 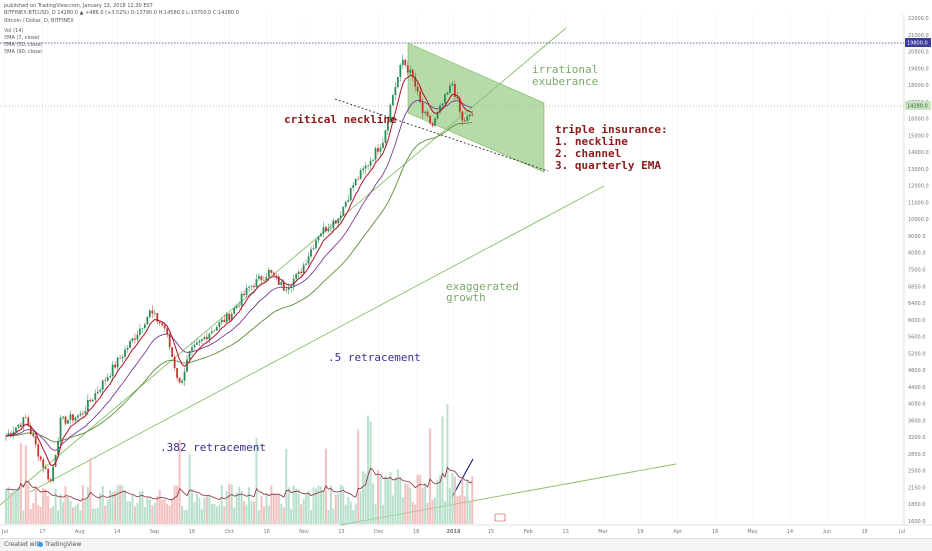 What do you see at coordinates (603, 532) in the screenshot?
I see `time-tick-label: Mar` at bounding box center [603, 532].